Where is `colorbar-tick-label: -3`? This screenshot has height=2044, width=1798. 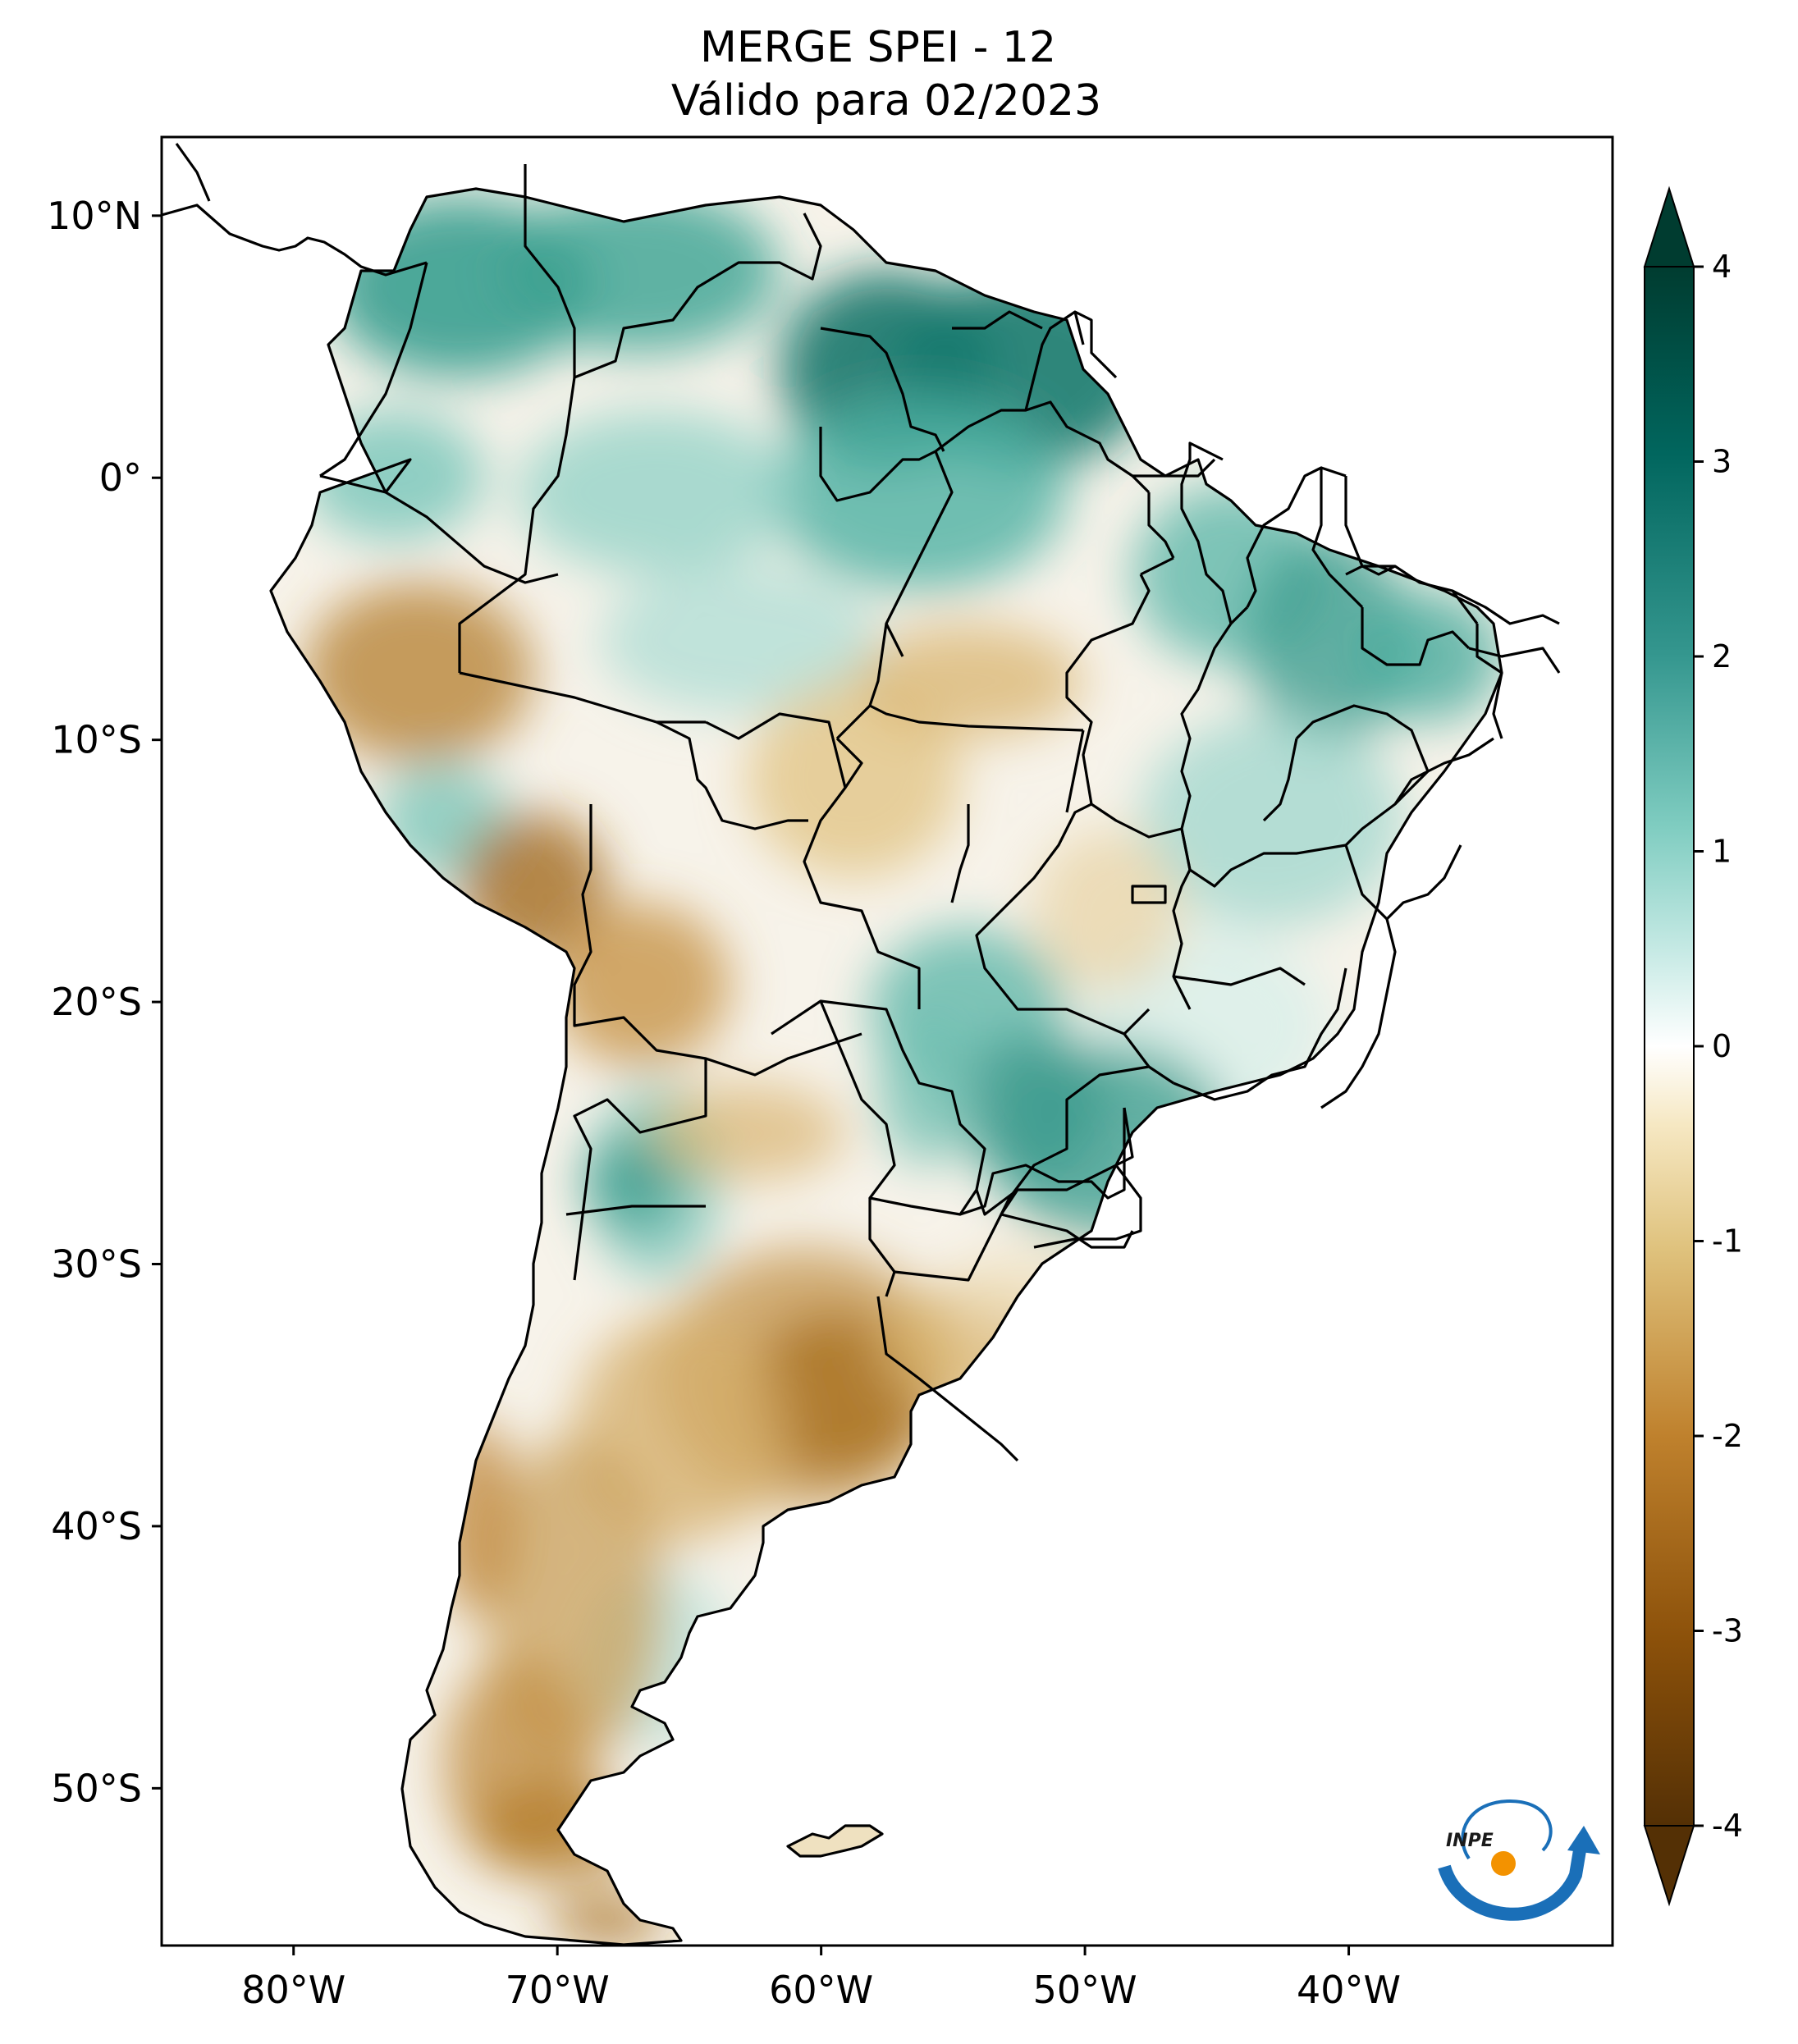
colorbar-tick-label: -3 is located at coordinates (1727, 1631).